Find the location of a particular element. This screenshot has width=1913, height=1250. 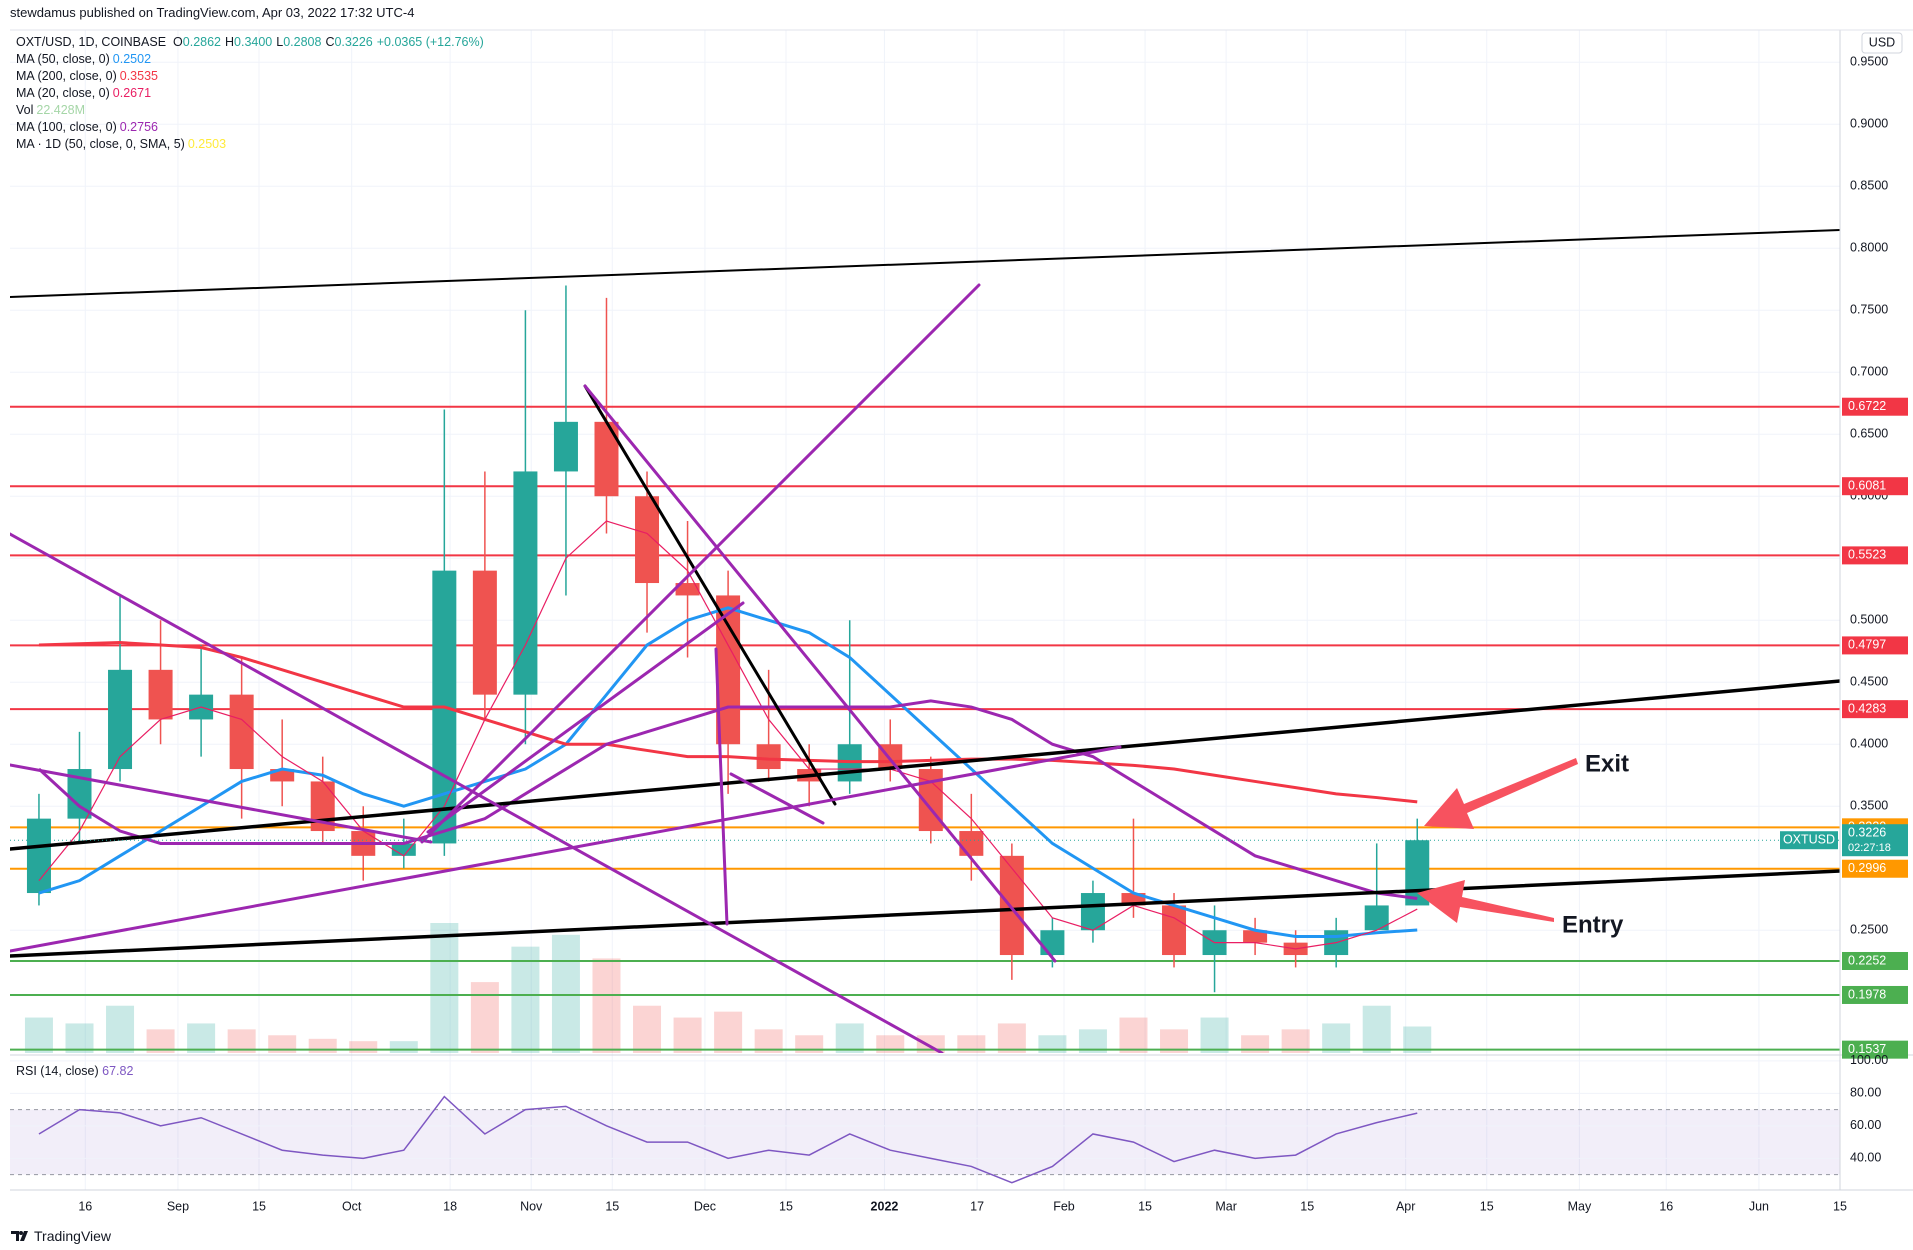

y-tick-label: 0.5000 is located at coordinates (1869, 620).